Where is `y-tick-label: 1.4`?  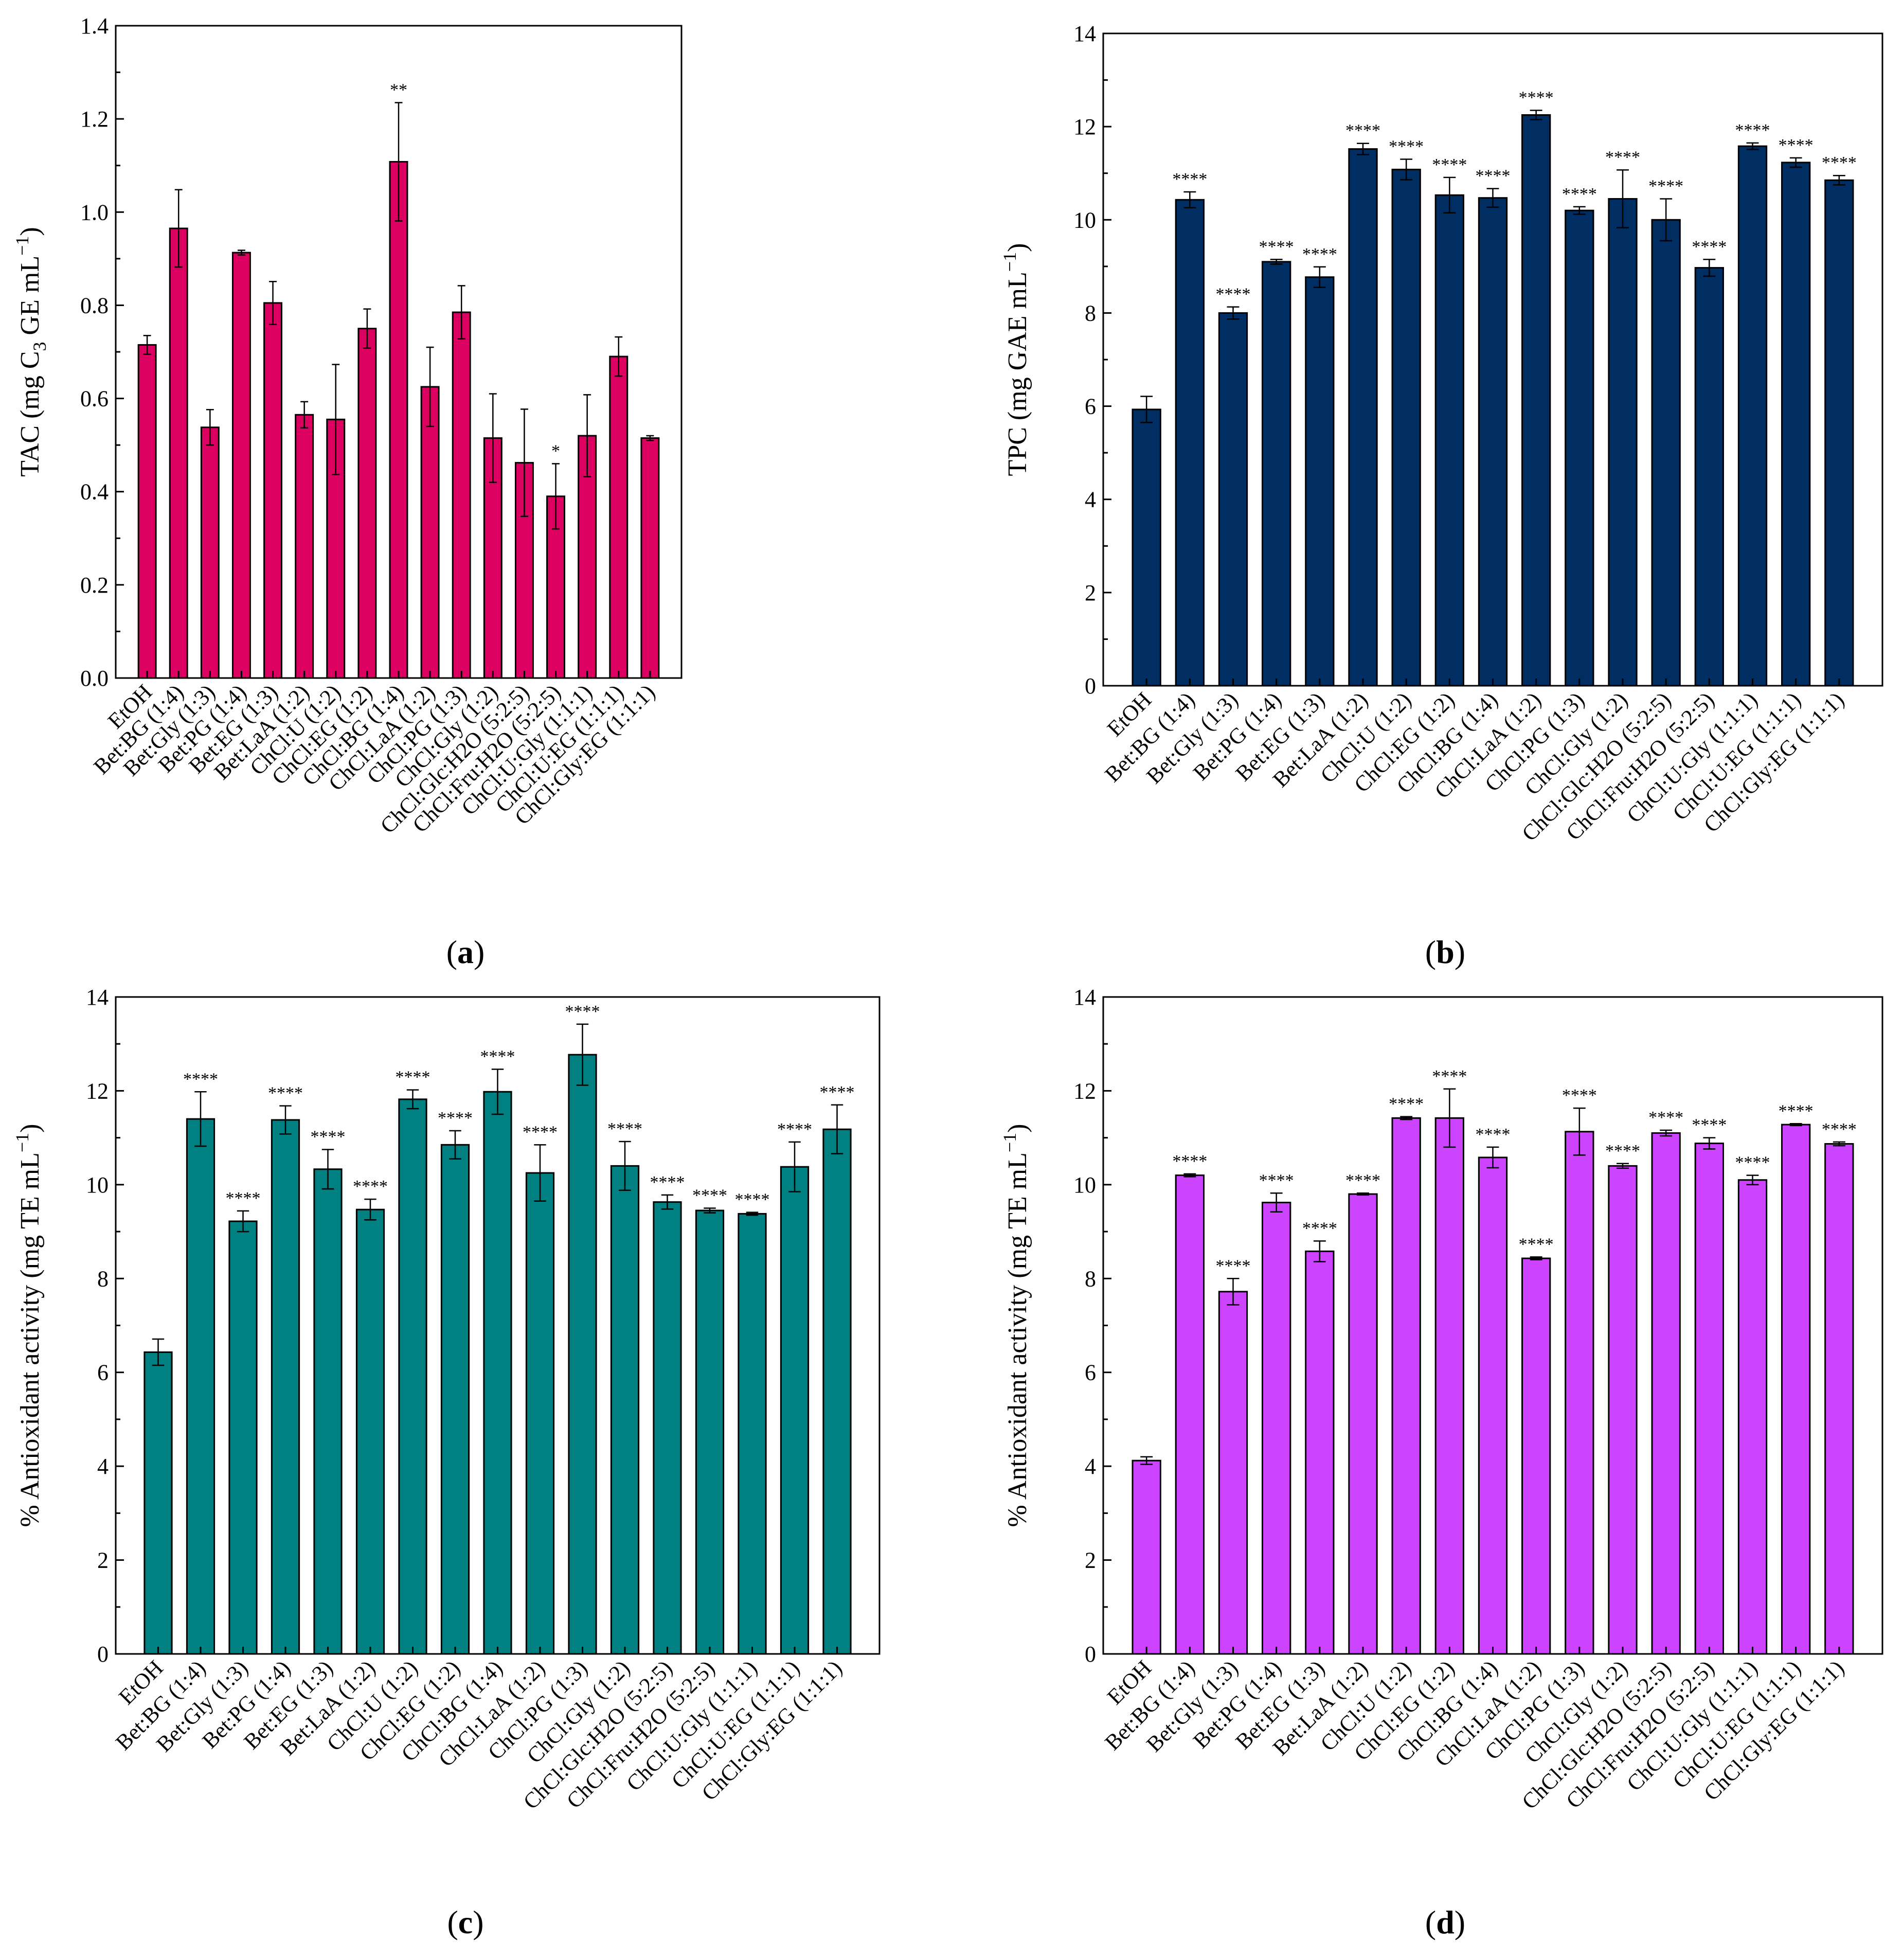 y-tick-label: 1.4 is located at coordinates (94, 26).